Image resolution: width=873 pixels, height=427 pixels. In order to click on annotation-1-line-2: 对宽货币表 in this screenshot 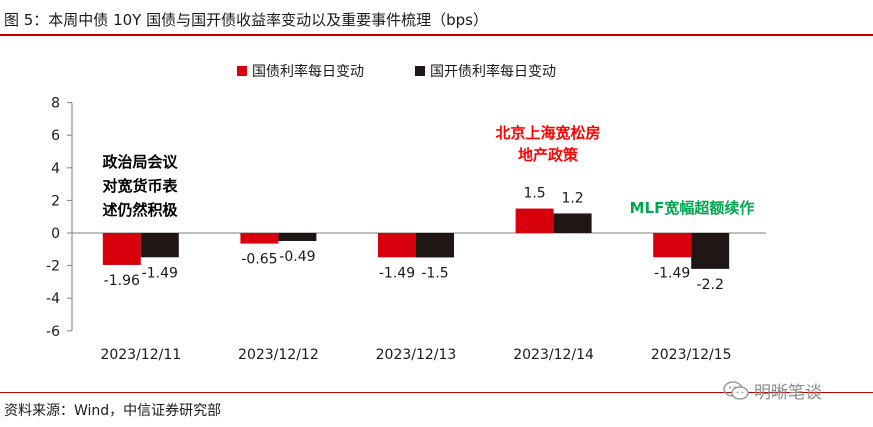, I will do `click(140, 186)`.